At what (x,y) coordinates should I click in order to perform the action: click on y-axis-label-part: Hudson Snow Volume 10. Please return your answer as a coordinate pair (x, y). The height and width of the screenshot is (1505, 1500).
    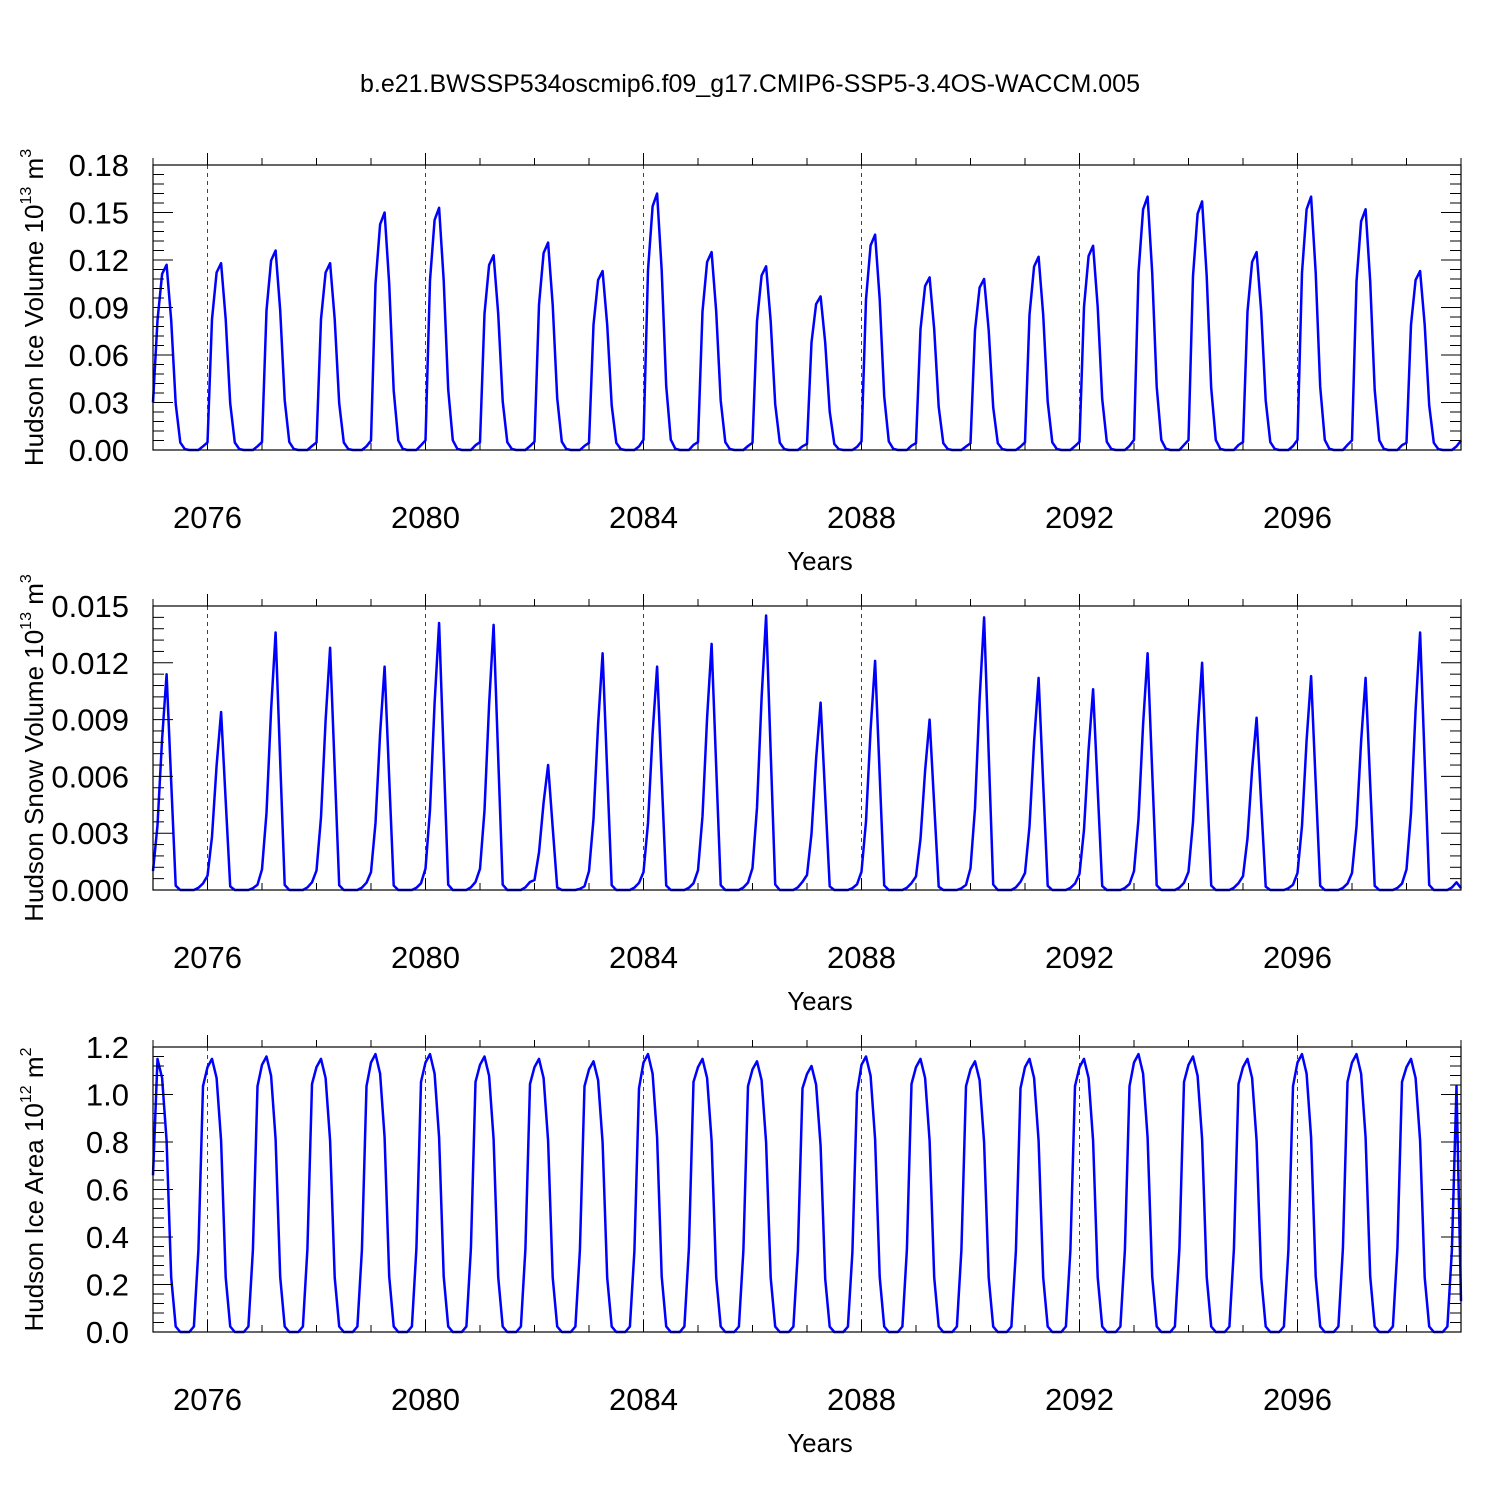
    Looking at the image, I should click on (34, 776).